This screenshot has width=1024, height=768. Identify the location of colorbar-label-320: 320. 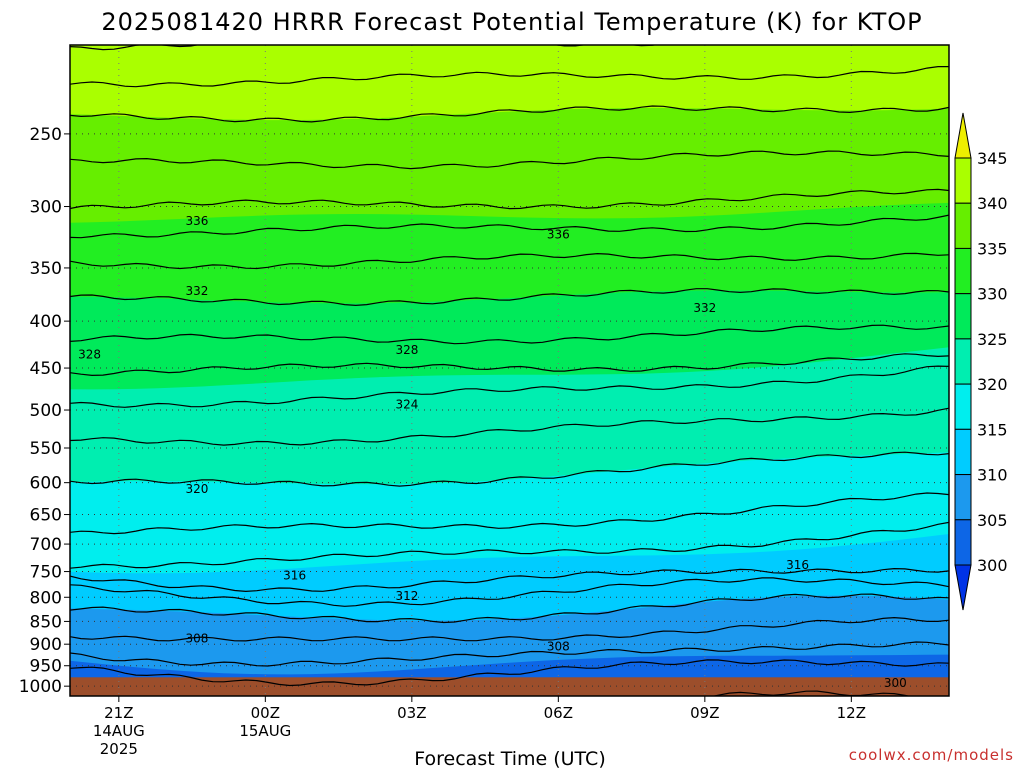
(992, 384).